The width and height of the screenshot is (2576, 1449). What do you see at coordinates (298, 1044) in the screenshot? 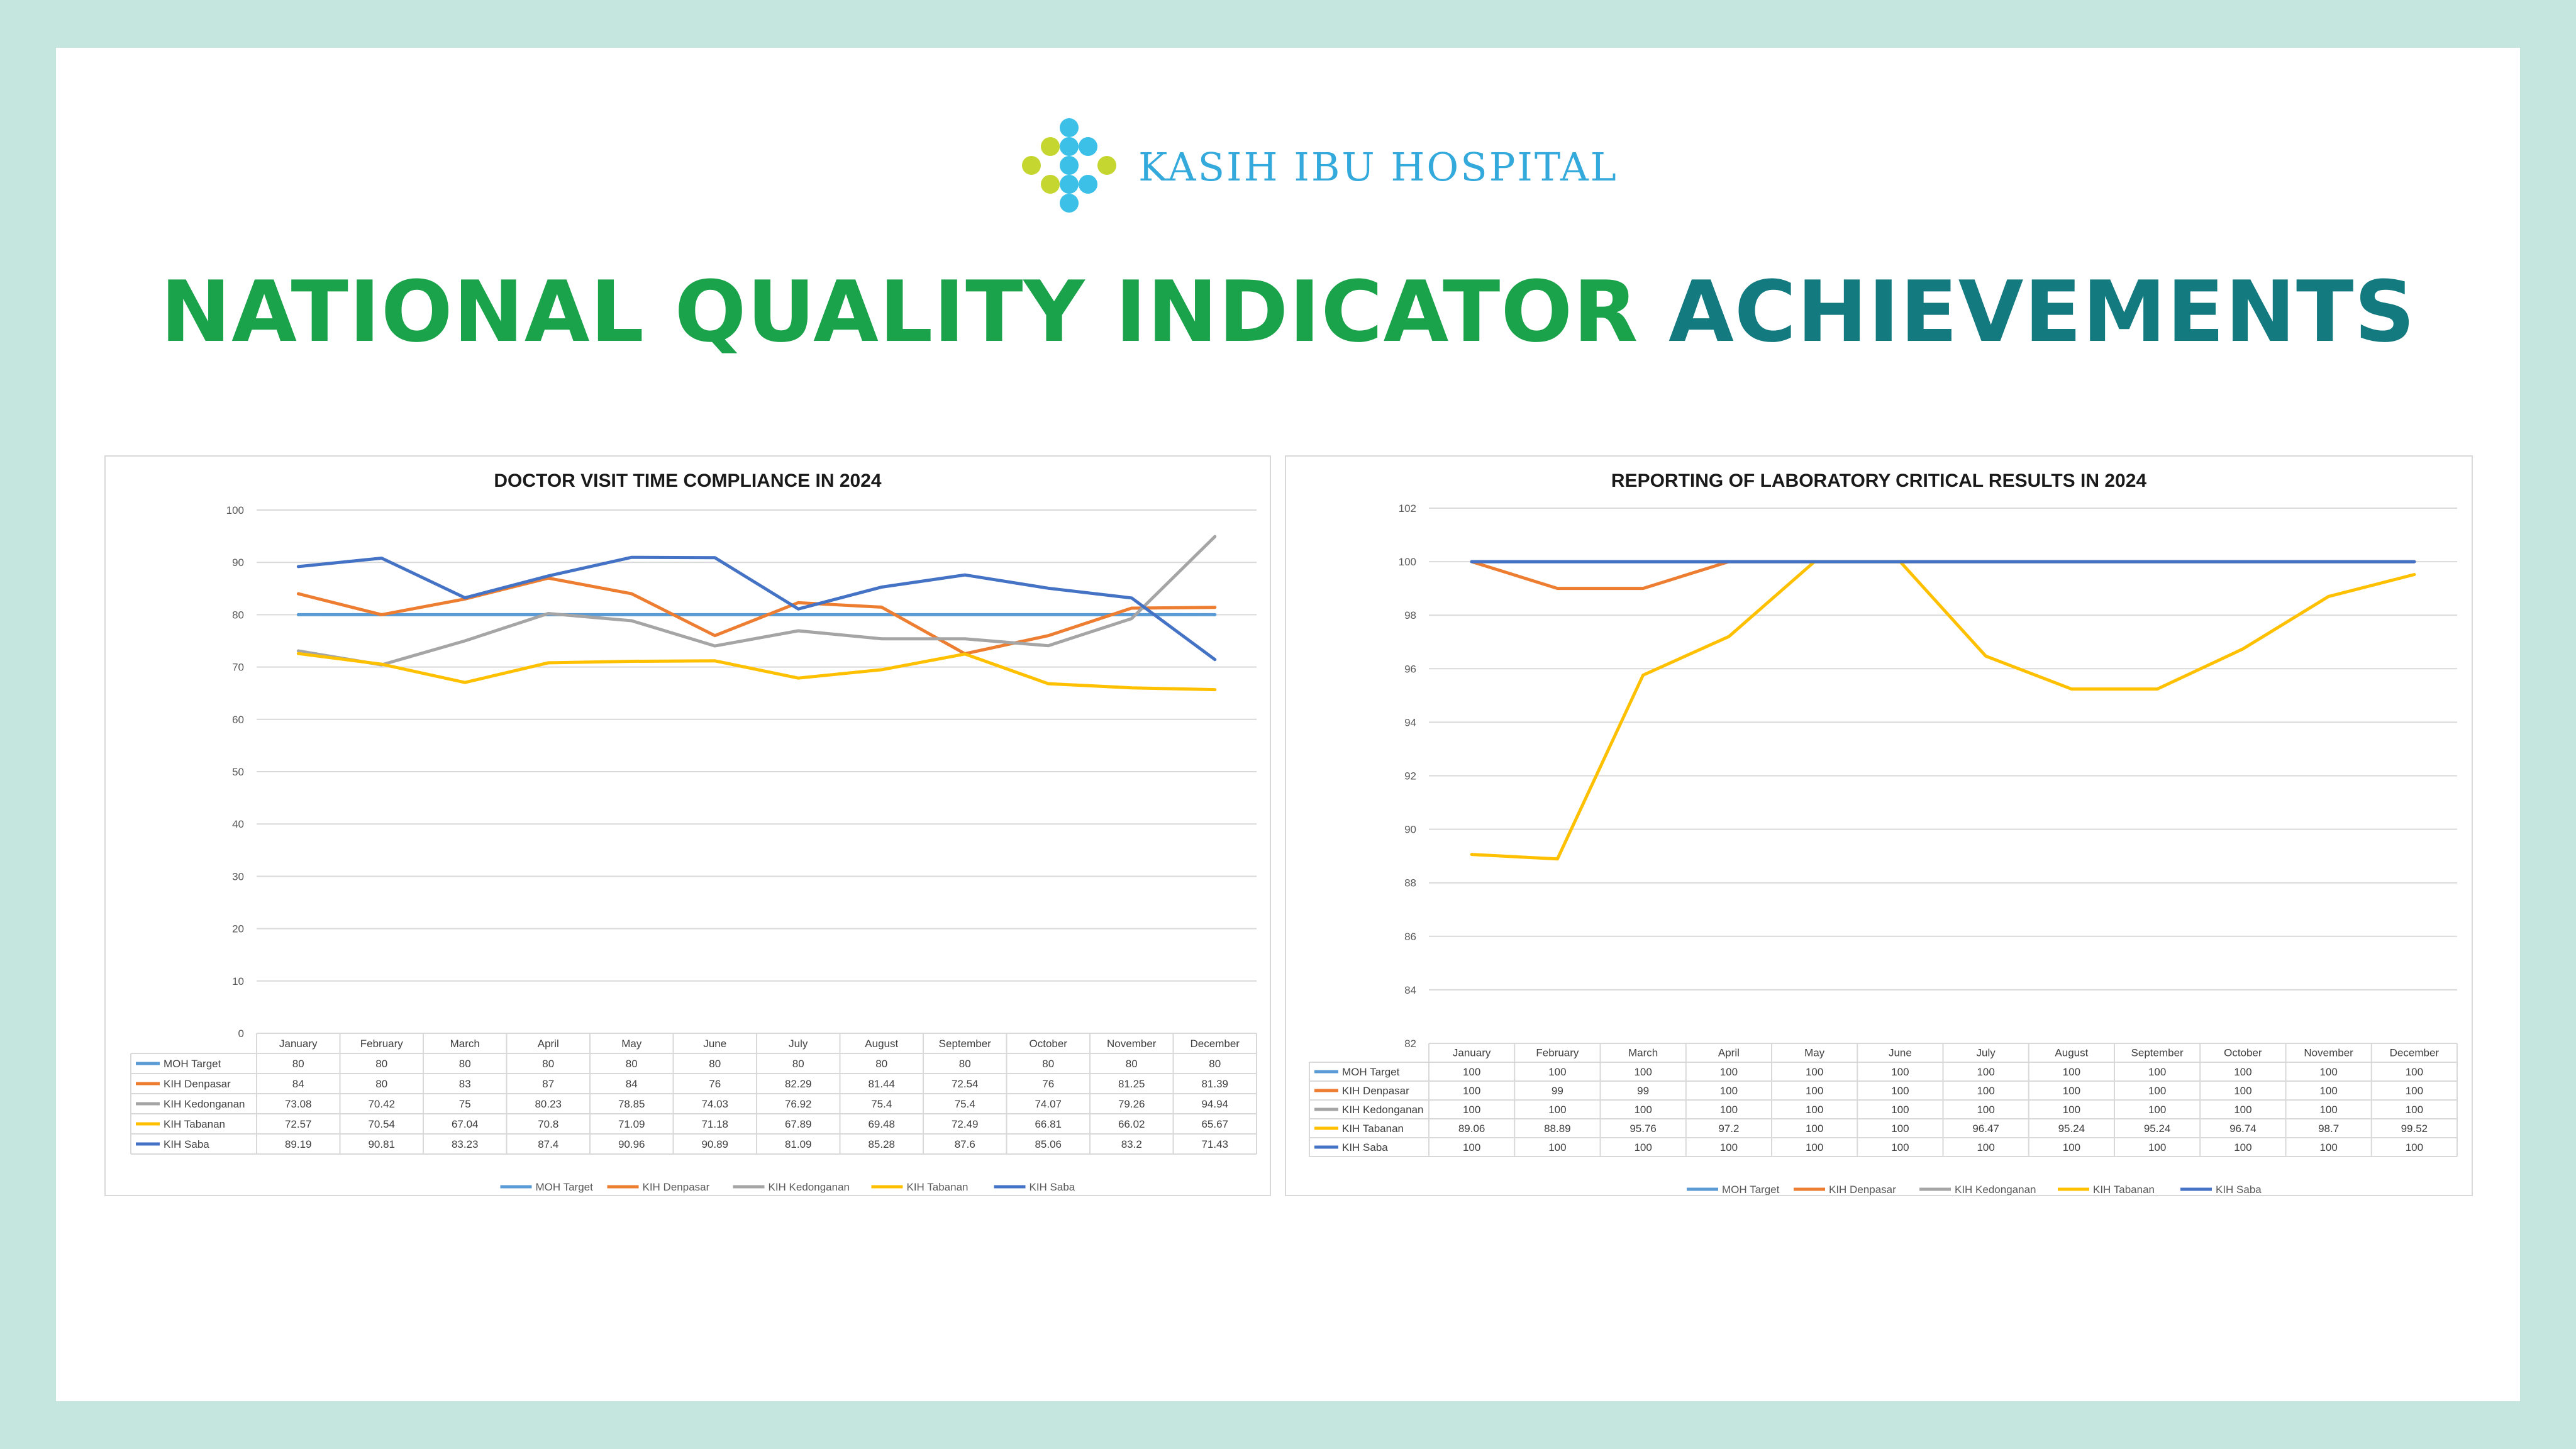
I see `table-header-cell: January` at bounding box center [298, 1044].